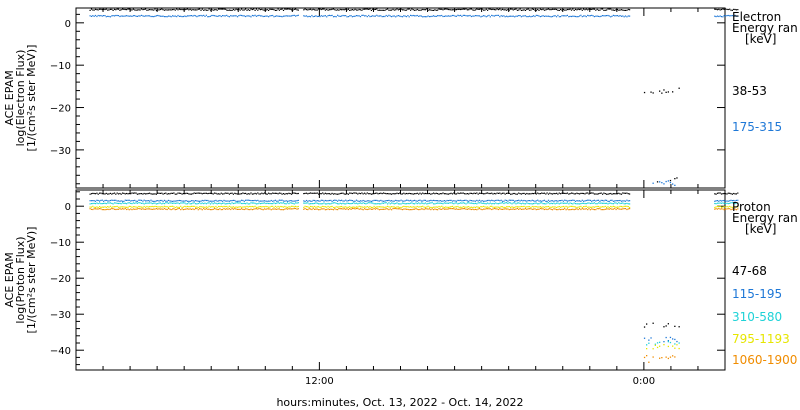 The height and width of the screenshot is (410, 800). What do you see at coordinates (20, 98) in the screenshot?
I see `y-axis-label: log(Electron Flux)` at bounding box center [20, 98].